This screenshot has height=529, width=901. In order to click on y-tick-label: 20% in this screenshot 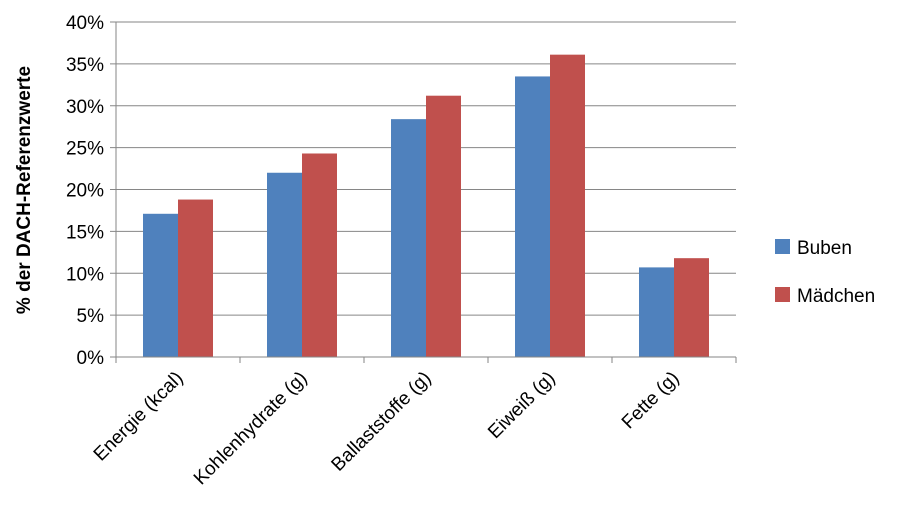, I will do `click(85, 191)`.